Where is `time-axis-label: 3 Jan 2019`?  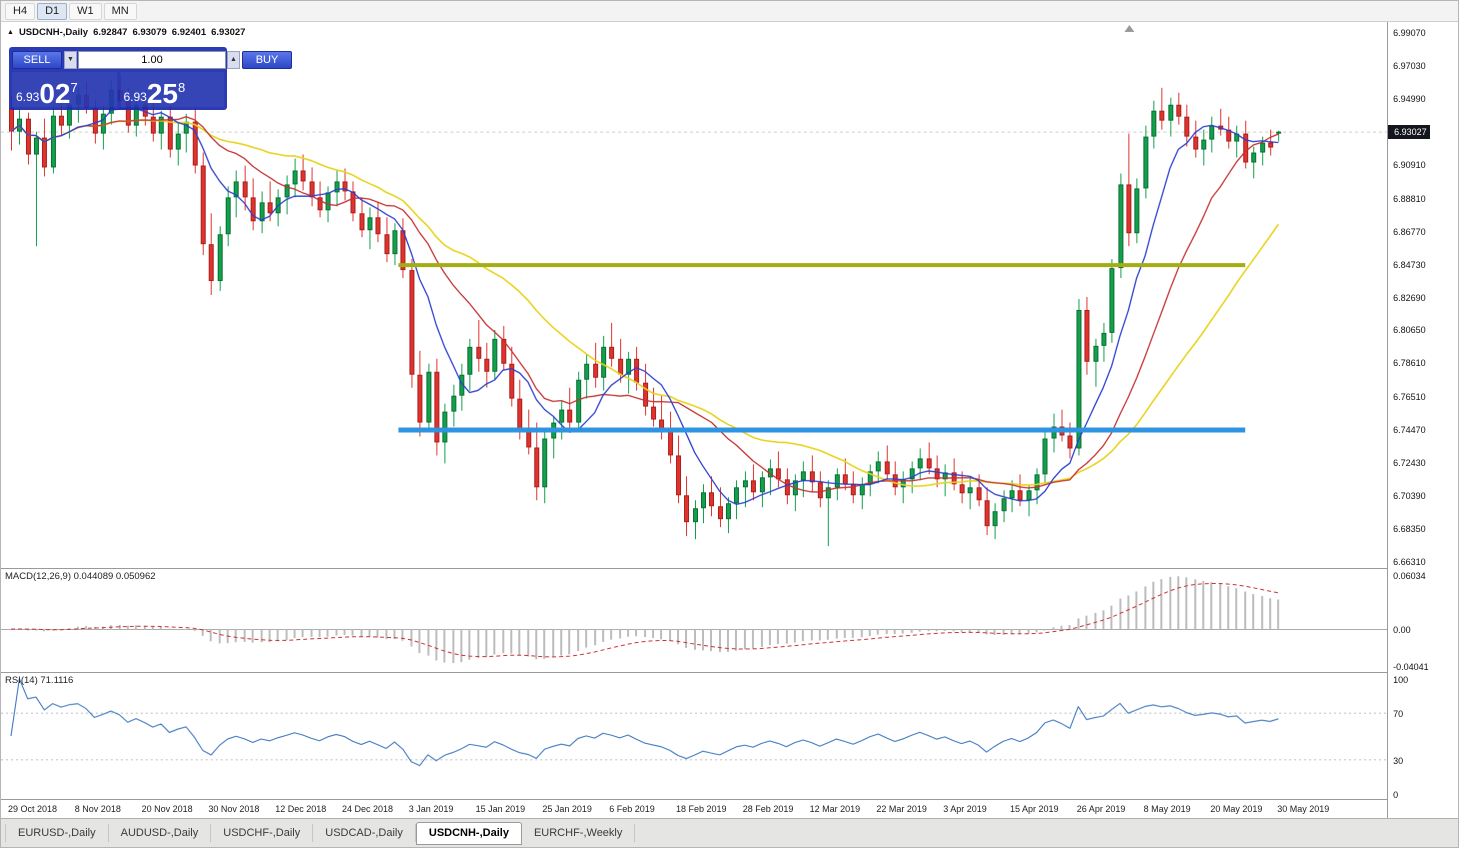
time-axis-label: 3 Jan 2019 is located at coordinates (431, 809).